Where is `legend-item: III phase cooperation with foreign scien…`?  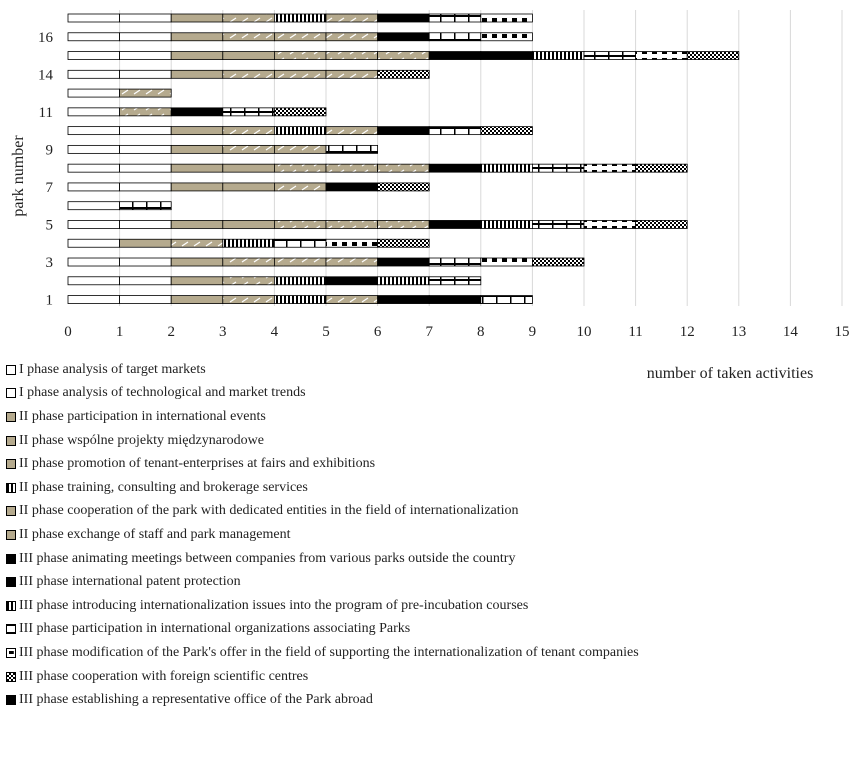
legend-item: III phase cooperation with foreign scien… is located at coordinates (306, 677).